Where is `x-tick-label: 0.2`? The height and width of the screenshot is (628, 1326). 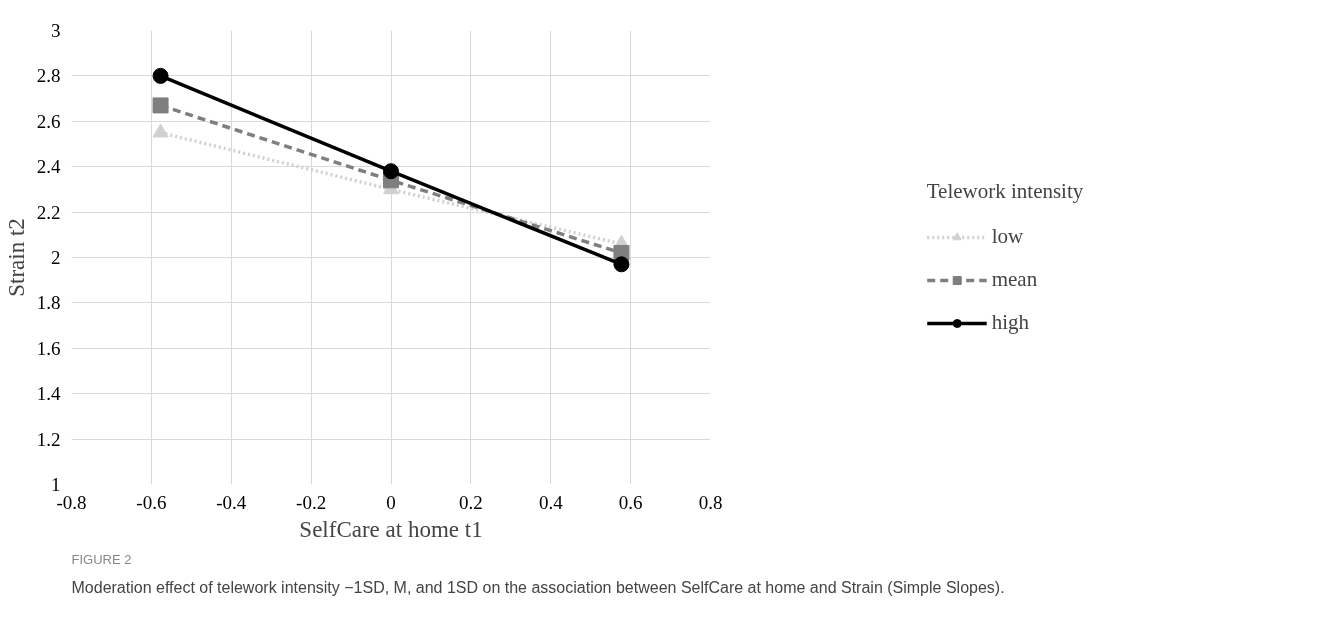 x-tick-label: 0.2 is located at coordinates (471, 502).